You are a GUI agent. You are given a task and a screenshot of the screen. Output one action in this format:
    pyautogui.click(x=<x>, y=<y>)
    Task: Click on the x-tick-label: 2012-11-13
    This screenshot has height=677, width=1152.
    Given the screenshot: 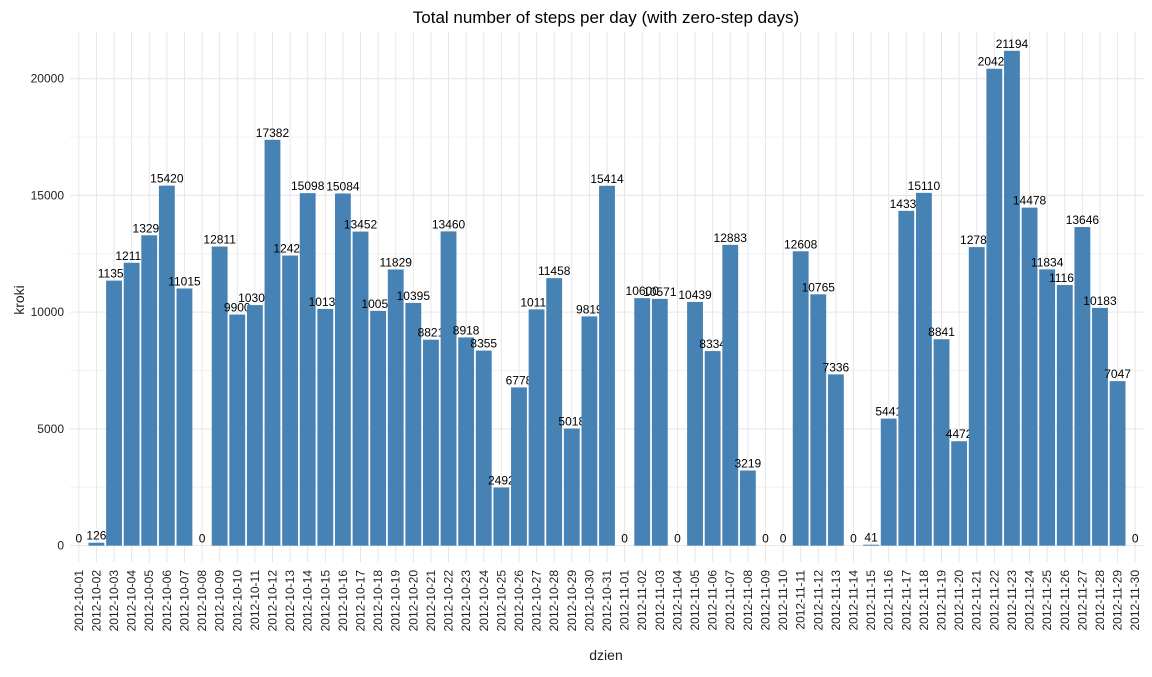 What is the action you would take?
    pyautogui.click(x=836, y=600)
    